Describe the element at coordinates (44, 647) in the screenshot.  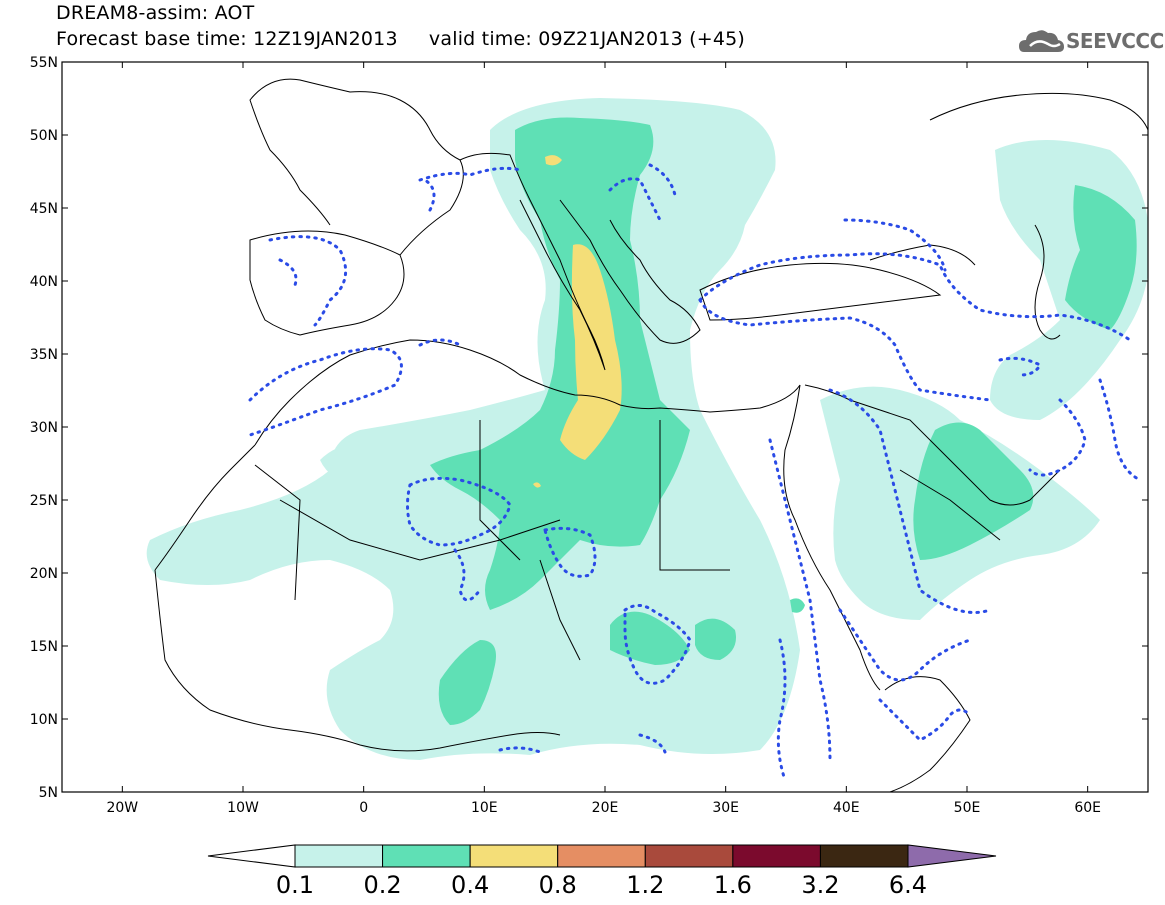
I see `lat-label: 15N` at that location.